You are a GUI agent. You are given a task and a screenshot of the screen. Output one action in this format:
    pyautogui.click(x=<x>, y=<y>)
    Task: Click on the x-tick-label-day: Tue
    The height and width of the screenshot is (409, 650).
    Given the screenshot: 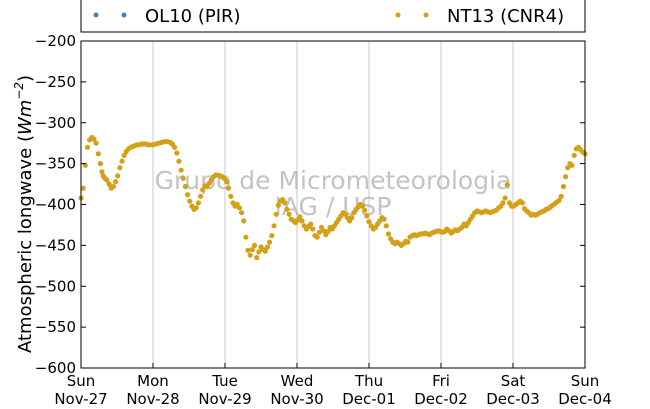 What is the action you would take?
    pyautogui.click(x=224, y=381)
    